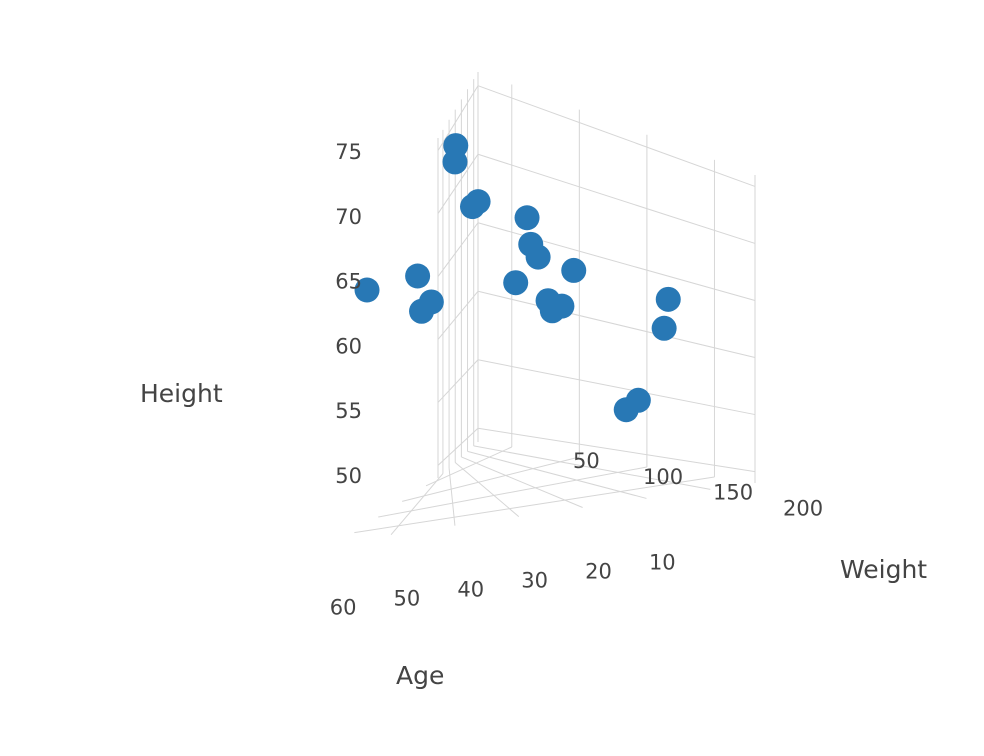 The width and height of the screenshot is (984, 756). Describe the element at coordinates (586, 461) in the screenshot. I see `weight-tick-50: 50` at that location.